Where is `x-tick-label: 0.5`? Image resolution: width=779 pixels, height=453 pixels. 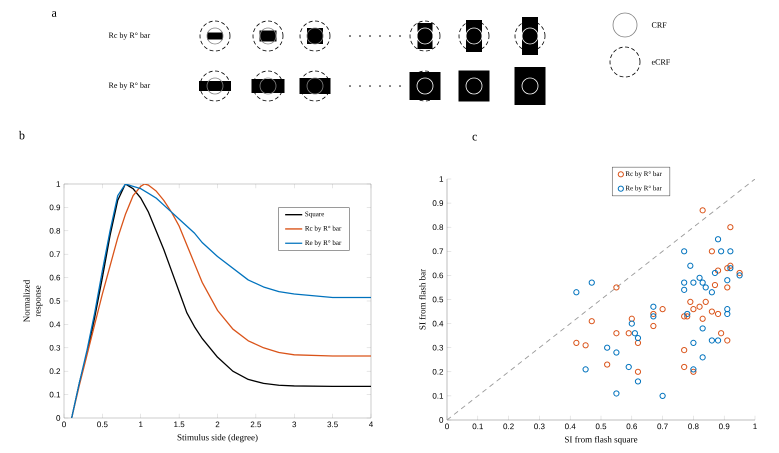 x-tick-label: 0.5 is located at coordinates (102, 425).